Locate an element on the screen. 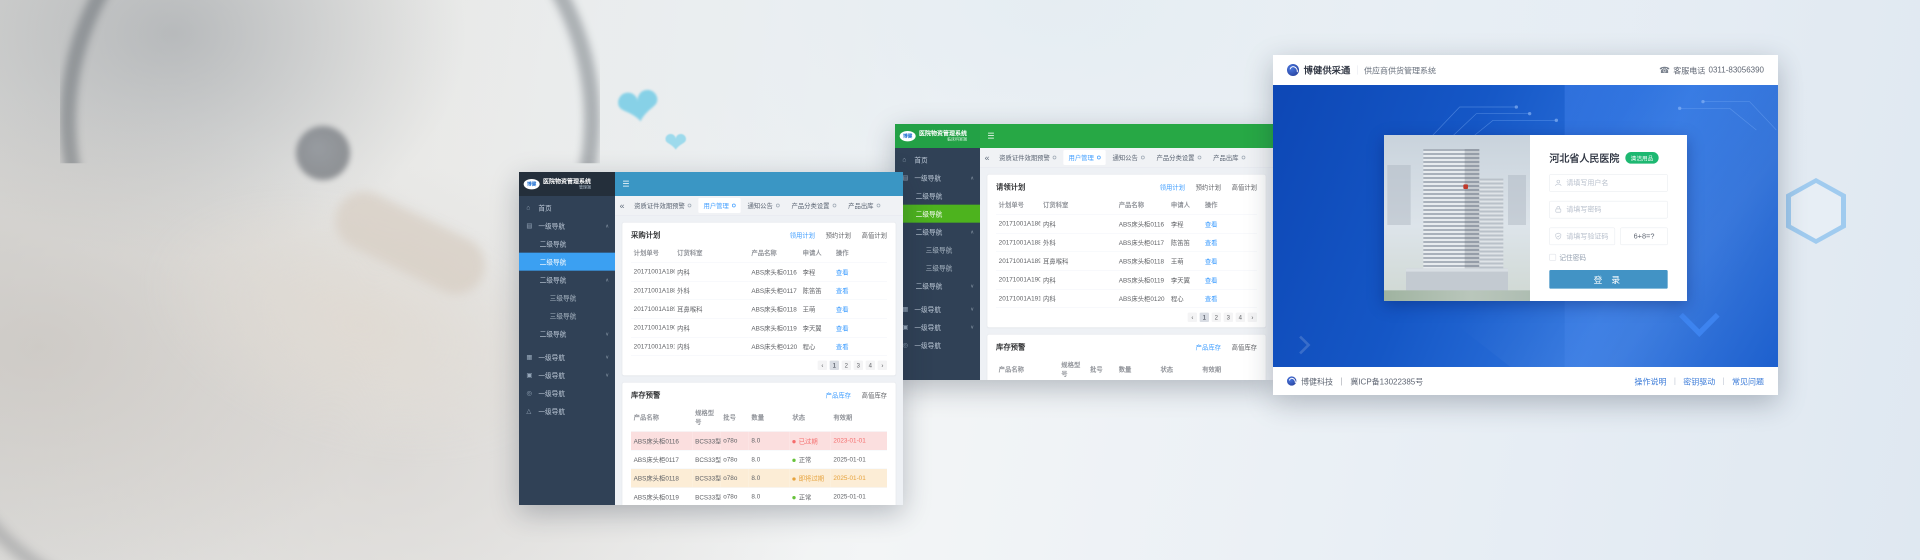 This screenshot has height=560, width=1920. link-manual: 操作说明 is located at coordinates (1650, 382).